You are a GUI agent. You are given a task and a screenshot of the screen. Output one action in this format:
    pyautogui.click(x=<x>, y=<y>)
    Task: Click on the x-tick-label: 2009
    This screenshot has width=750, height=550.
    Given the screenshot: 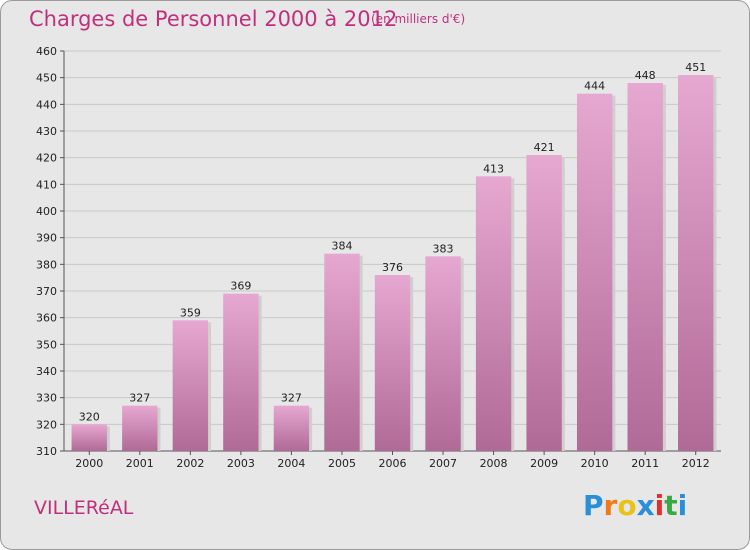 What is the action you would take?
    pyautogui.click(x=544, y=463)
    